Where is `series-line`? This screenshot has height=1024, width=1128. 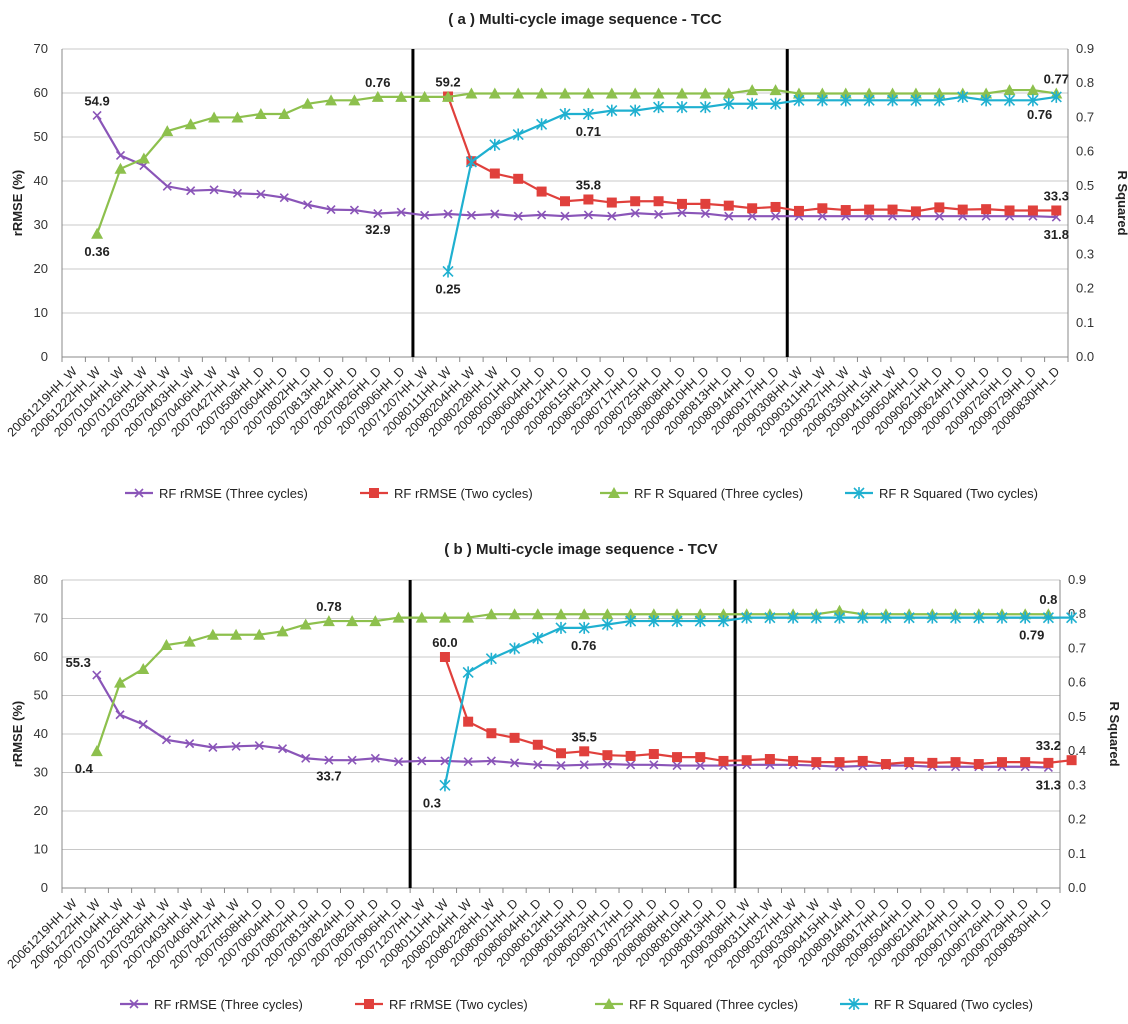
series-line is located at coordinates (757, 711).